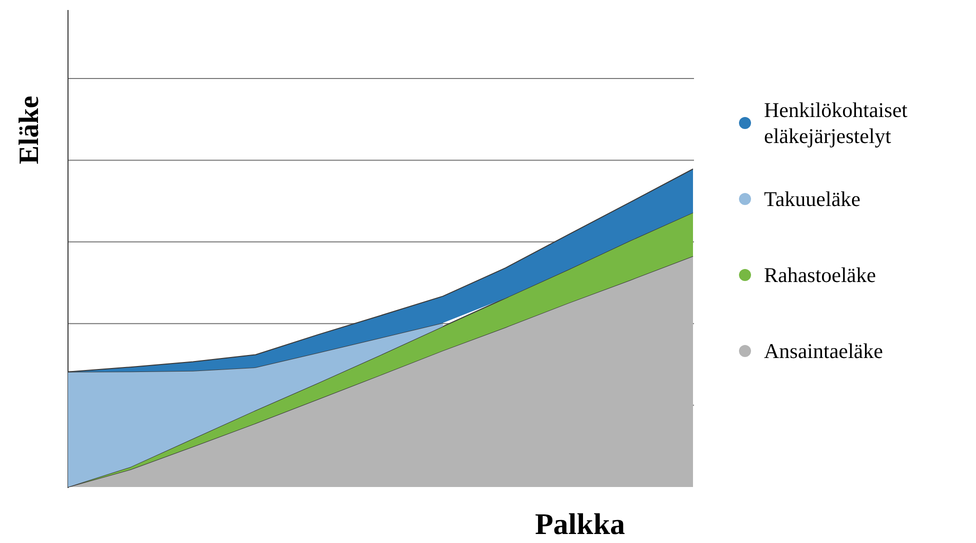  Describe the element at coordinates (813, 199) in the screenshot. I see `legend-label: Takuueläke` at that location.